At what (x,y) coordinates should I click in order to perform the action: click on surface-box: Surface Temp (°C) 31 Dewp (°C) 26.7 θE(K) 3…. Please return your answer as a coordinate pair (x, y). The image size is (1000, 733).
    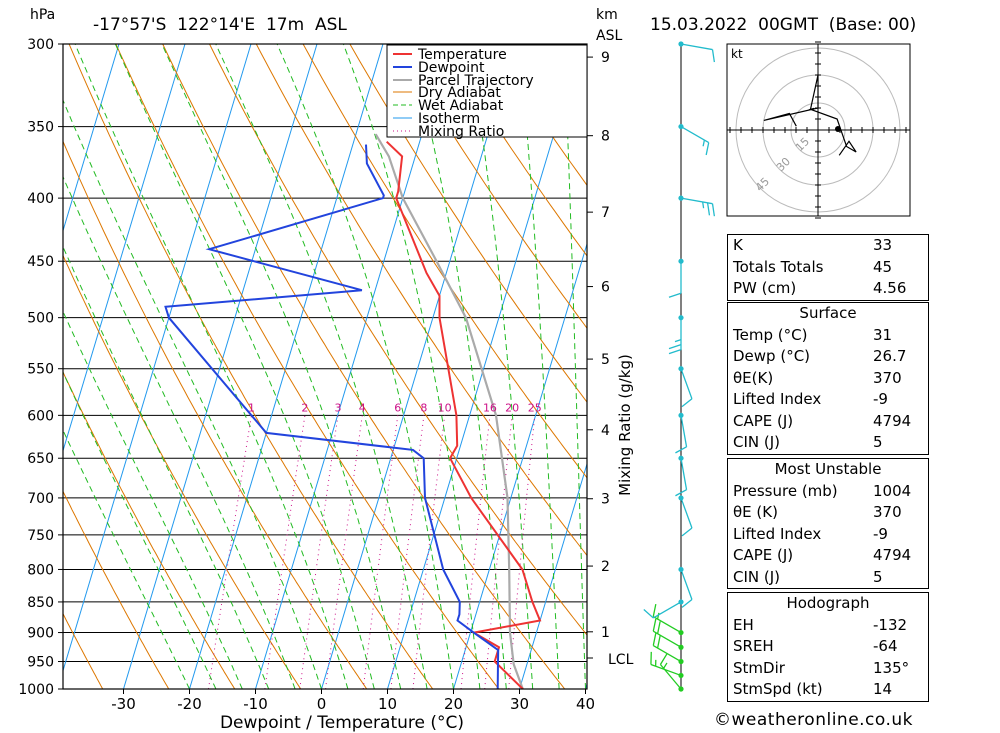
    Looking at the image, I should click on (828, 378).